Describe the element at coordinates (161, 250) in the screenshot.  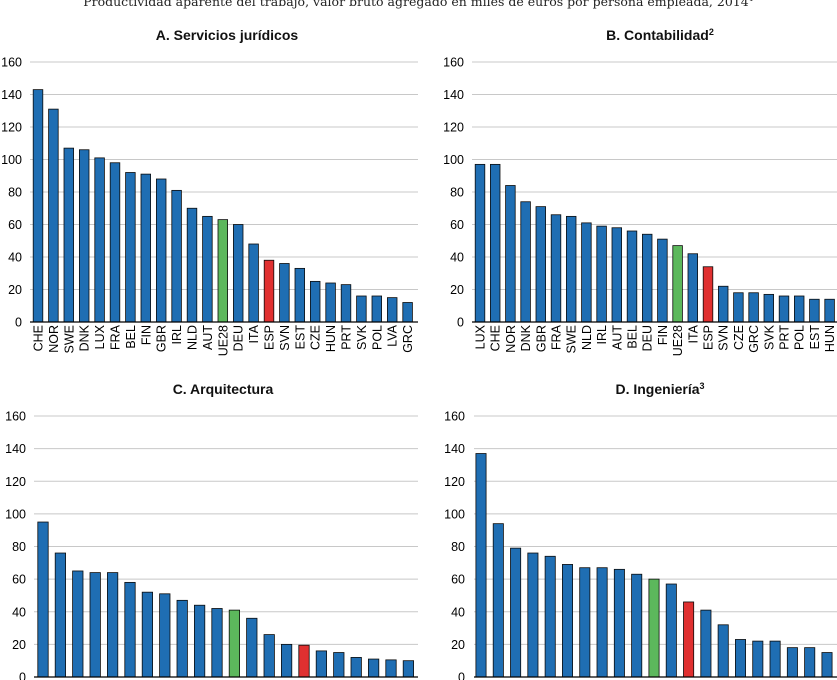
I see `panel-a-bar-gbr` at that location.